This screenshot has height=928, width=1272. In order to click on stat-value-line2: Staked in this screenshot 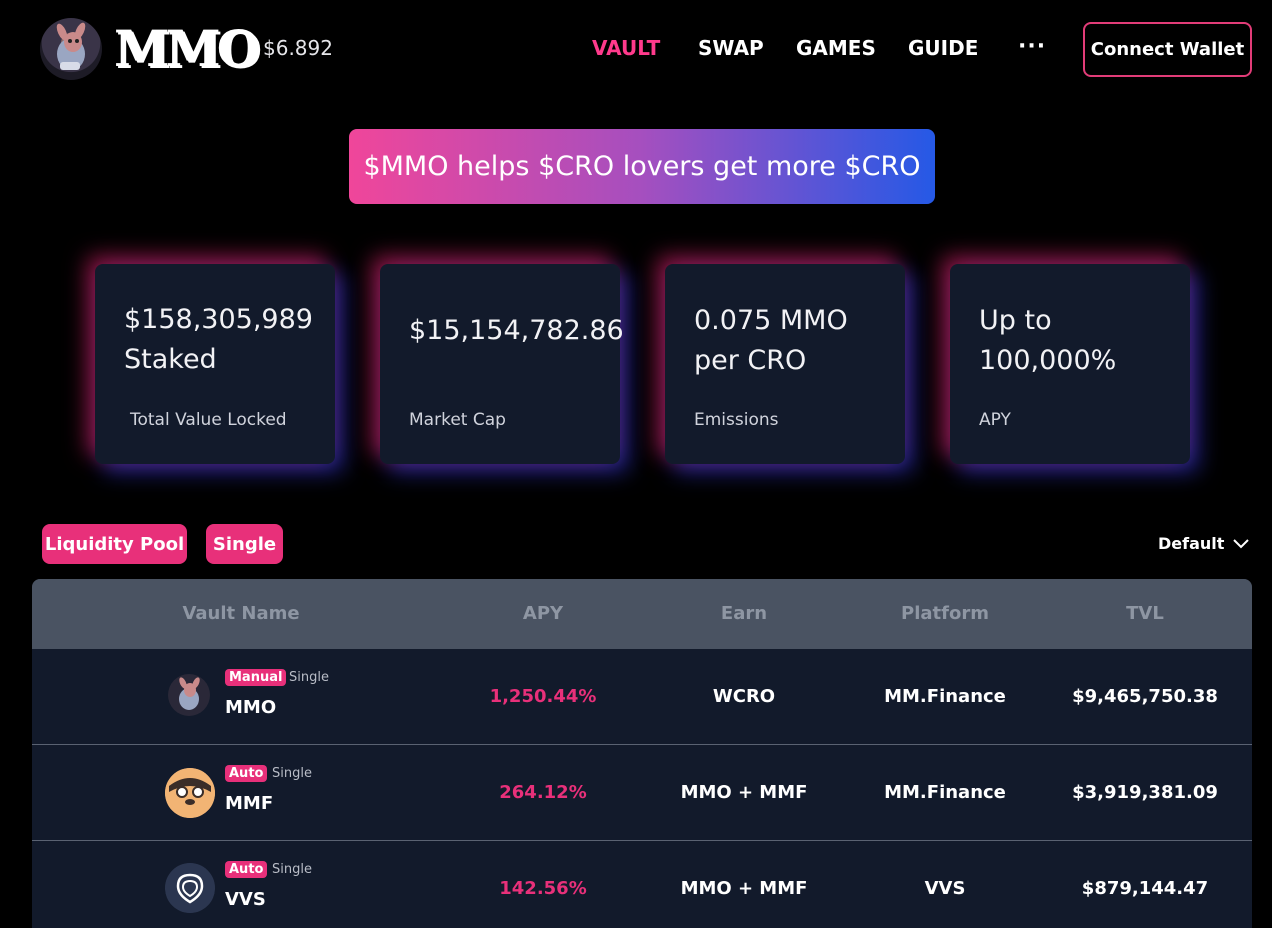, I will do `click(170, 359)`.